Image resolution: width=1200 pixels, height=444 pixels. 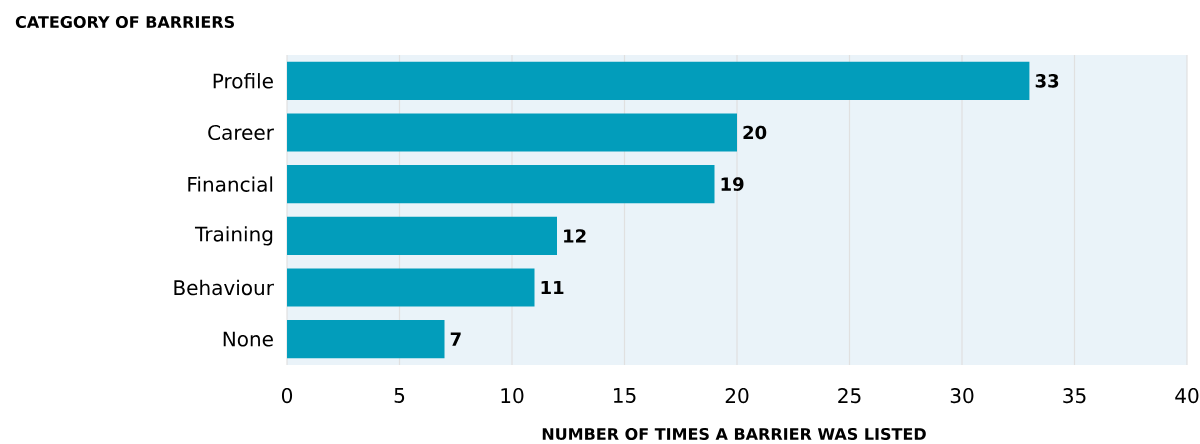 What do you see at coordinates (1187, 396) in the screenshot?
I see `x-tick-label: 40` at bounding box center [1187, 396].